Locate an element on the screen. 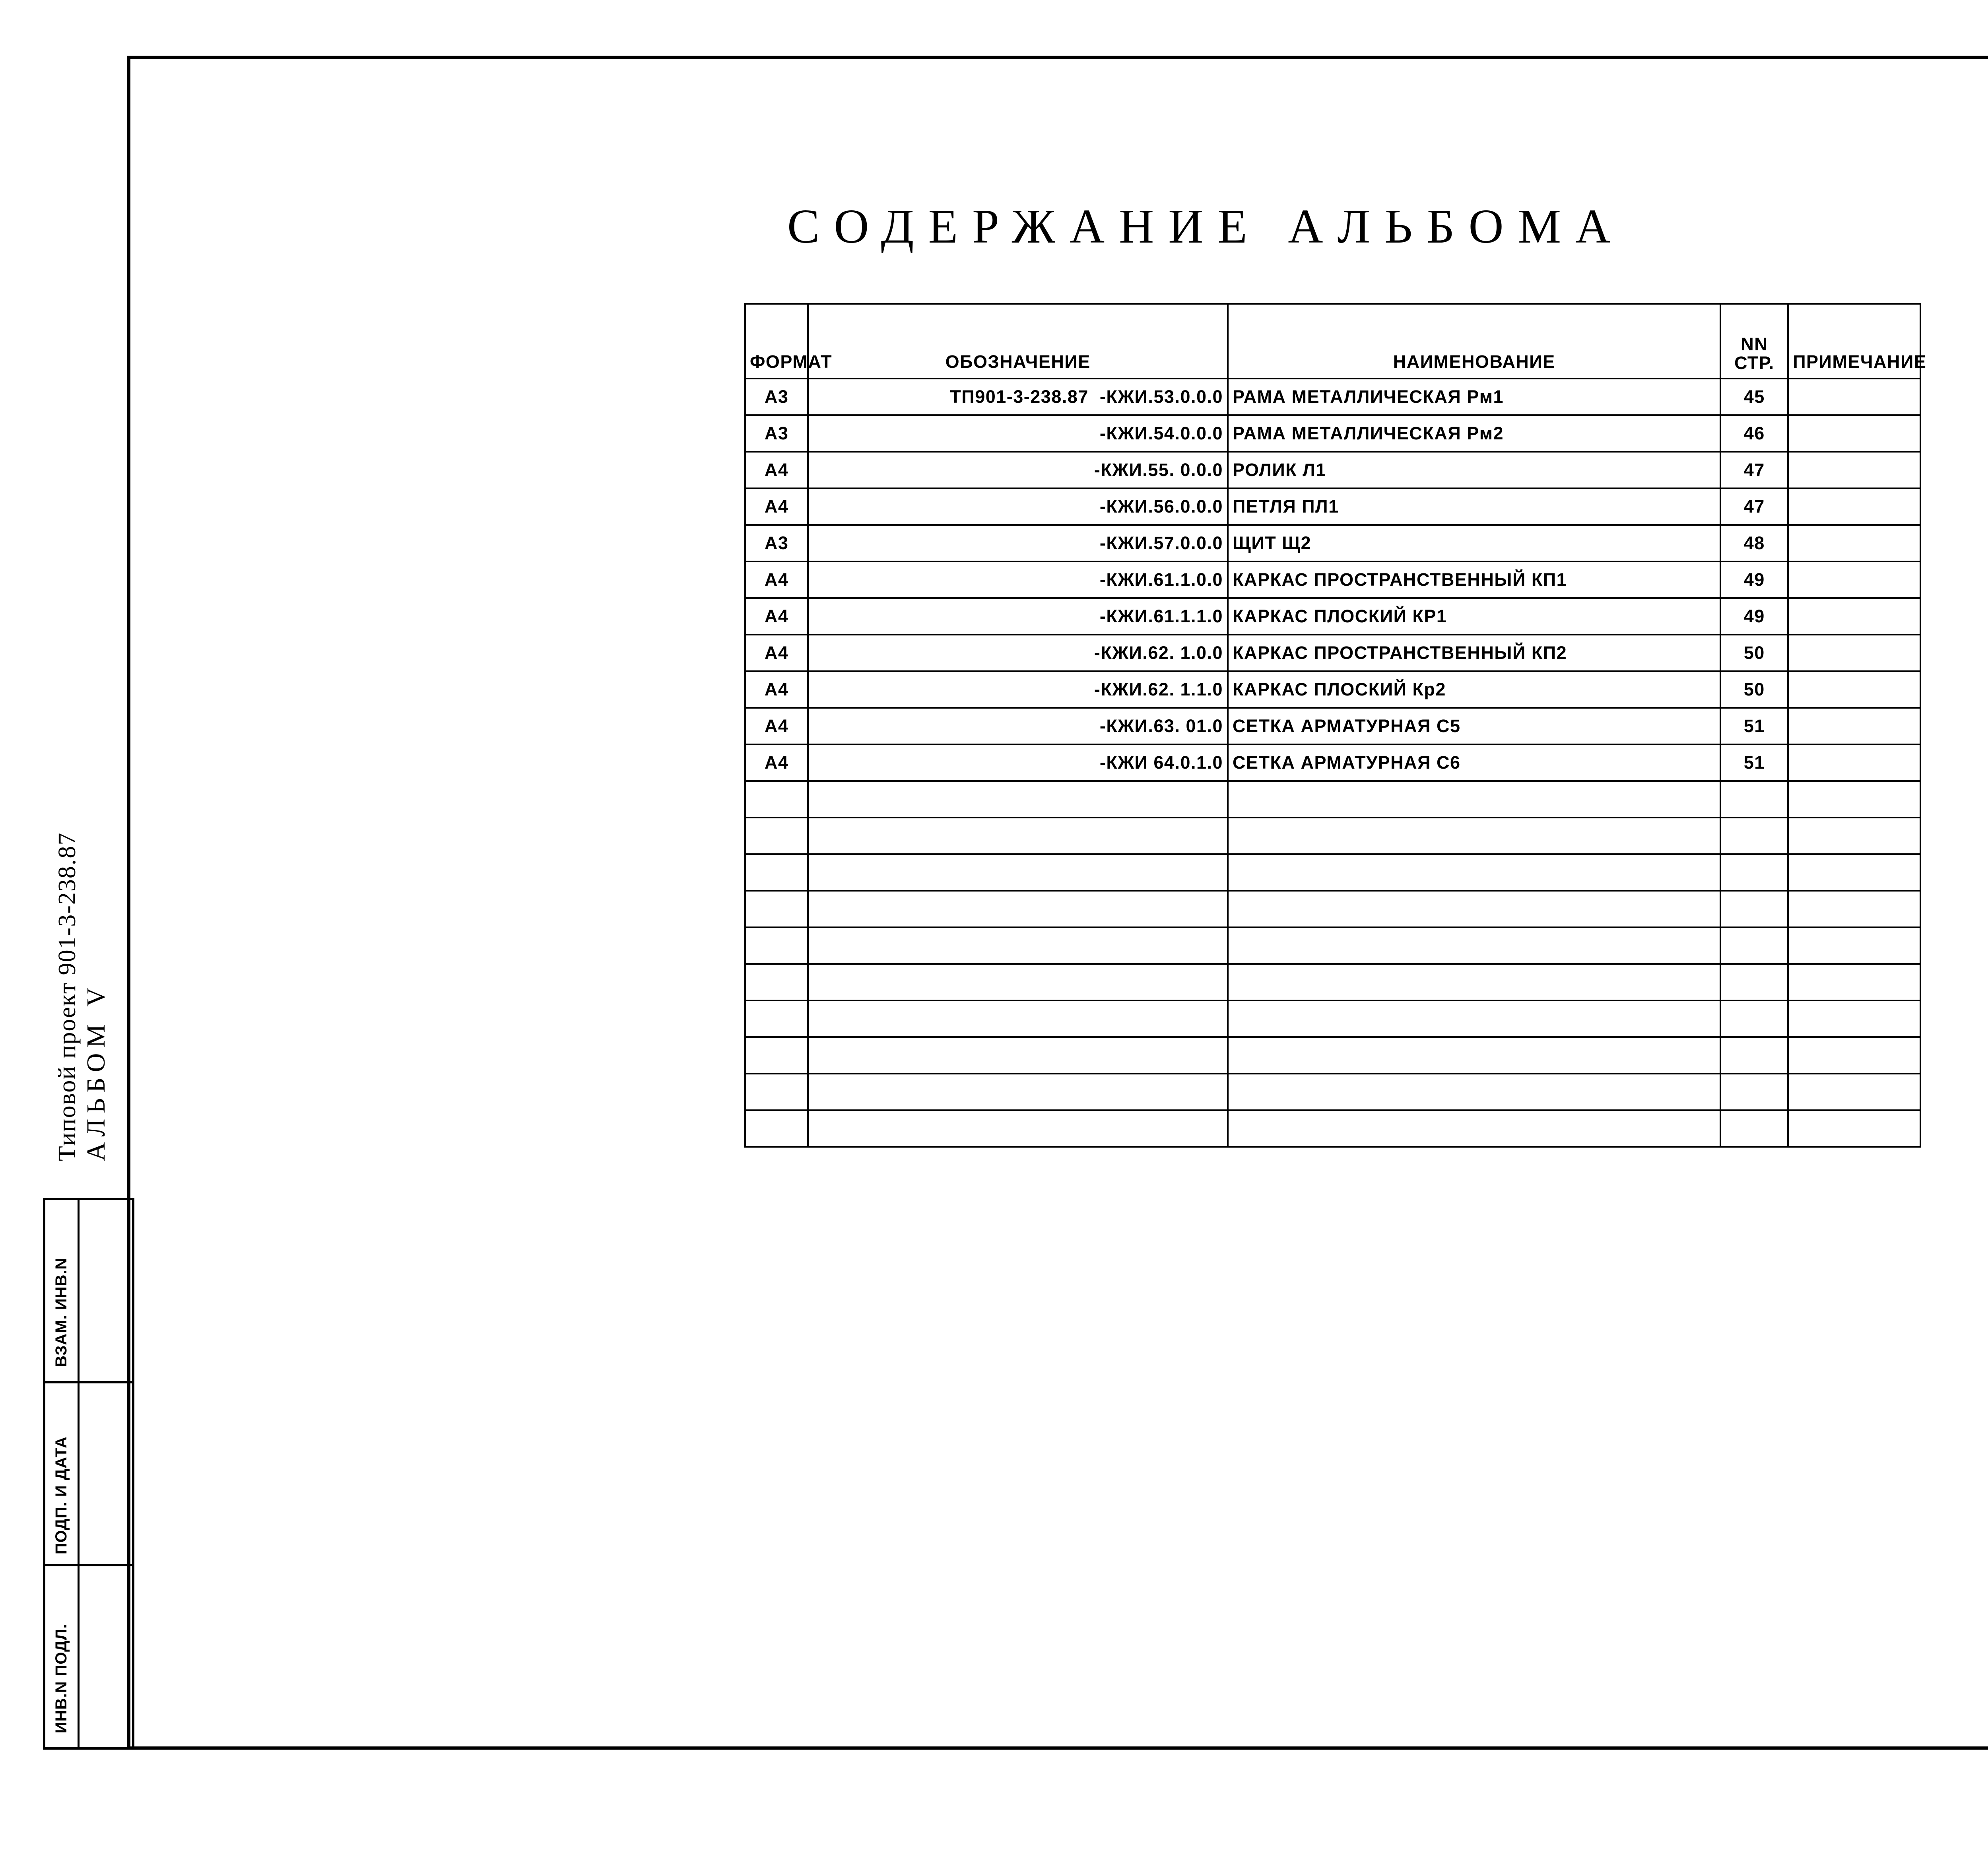 Image resolution: width=1988 pixels, height=1855 pixels. cell-pages: 49 is located at coordinates (1754, 616).